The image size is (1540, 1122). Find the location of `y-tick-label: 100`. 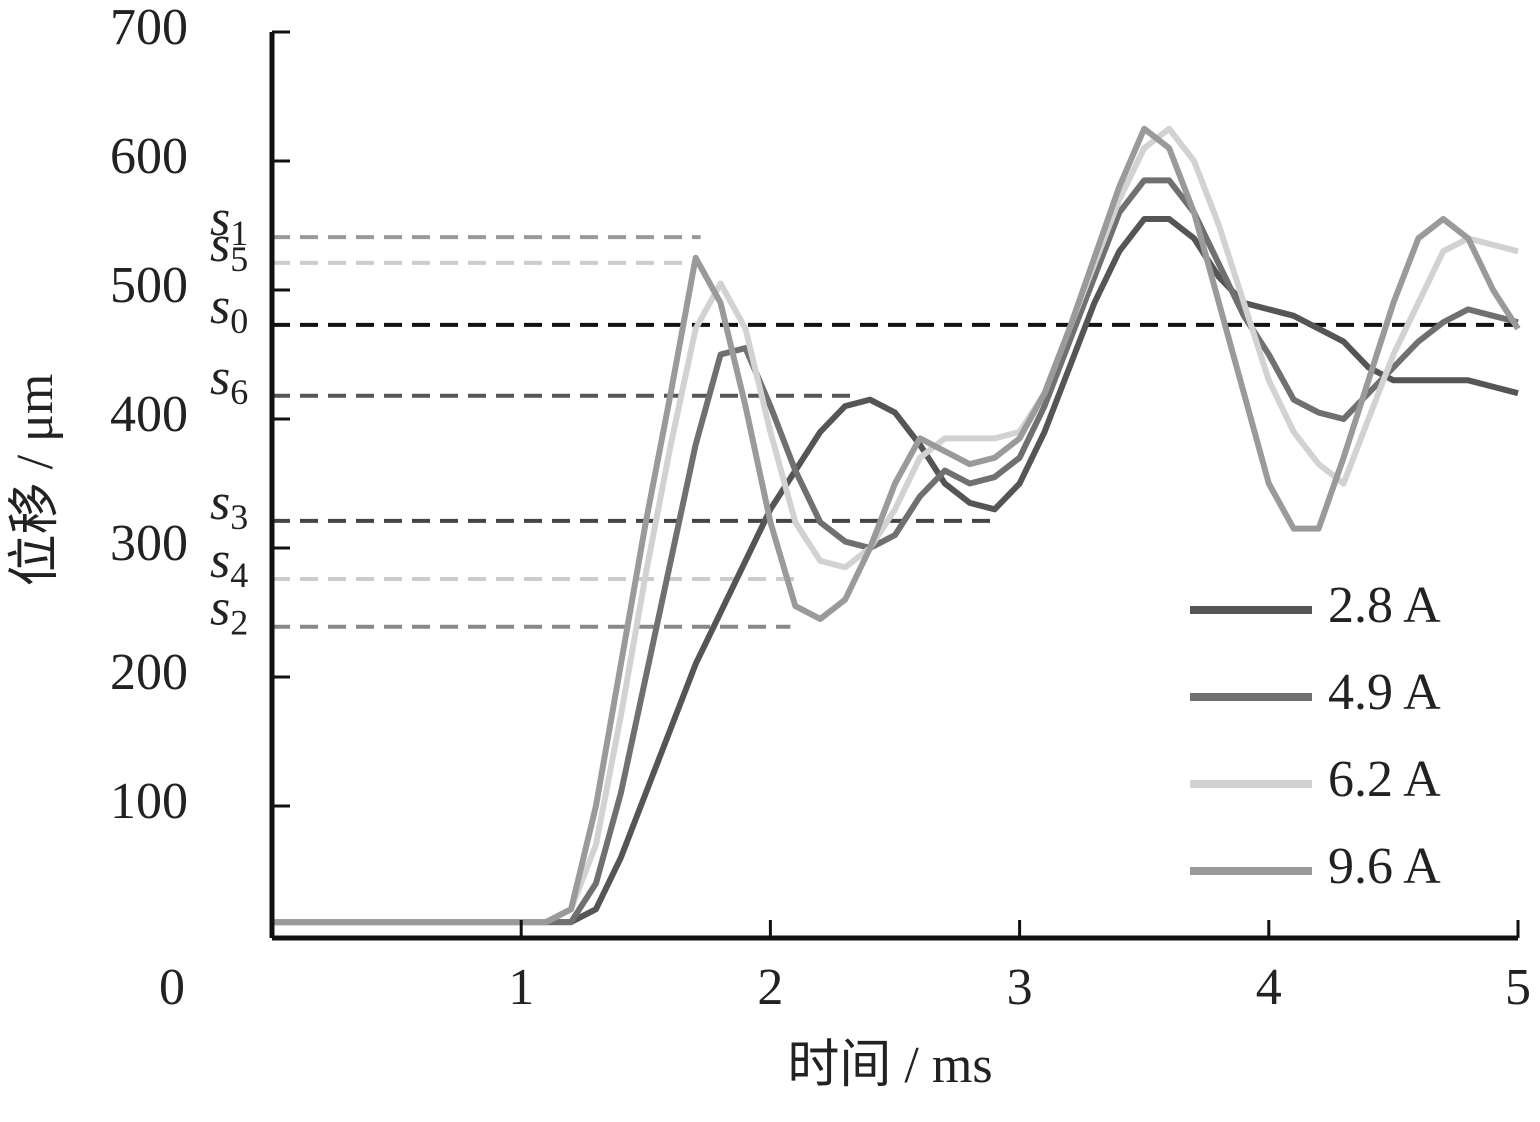

y-tick-label: 100 is located at coordinates (149, 801).